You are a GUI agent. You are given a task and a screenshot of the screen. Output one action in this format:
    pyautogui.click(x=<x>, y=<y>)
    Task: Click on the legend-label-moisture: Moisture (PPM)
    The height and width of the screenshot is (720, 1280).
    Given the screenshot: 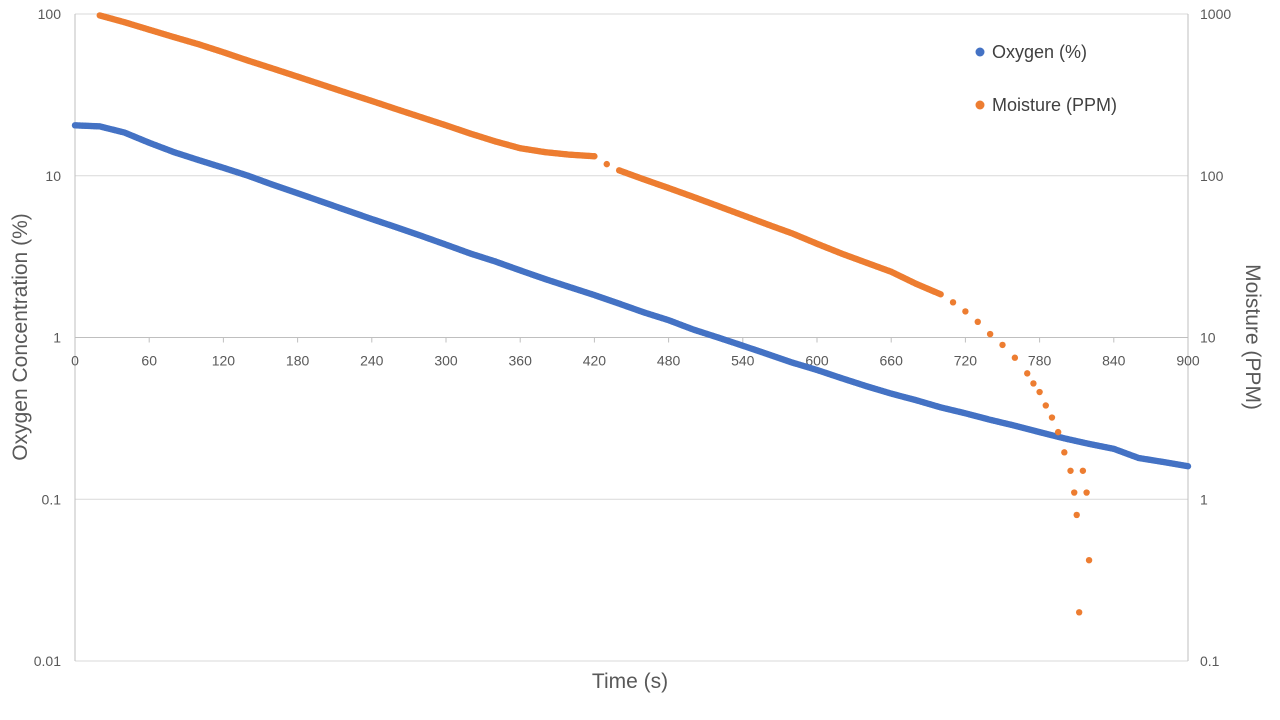 What is the action you would take?
    pyautogui.click(x=1054, y=105)
    